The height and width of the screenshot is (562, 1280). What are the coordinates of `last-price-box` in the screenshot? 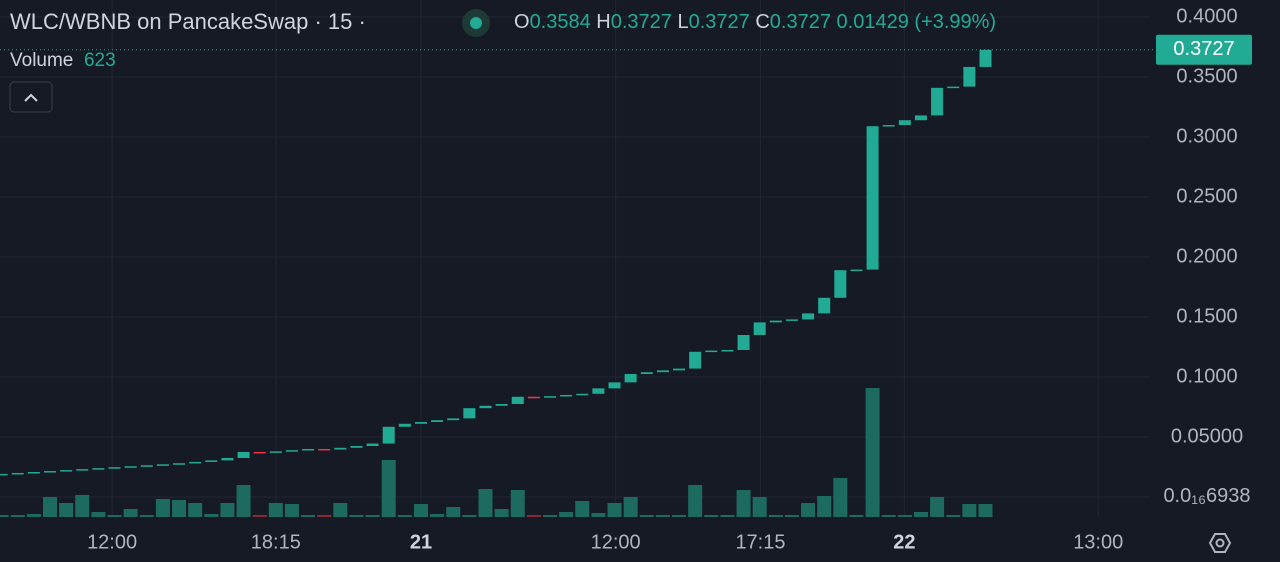 It's located at (1204, 49).